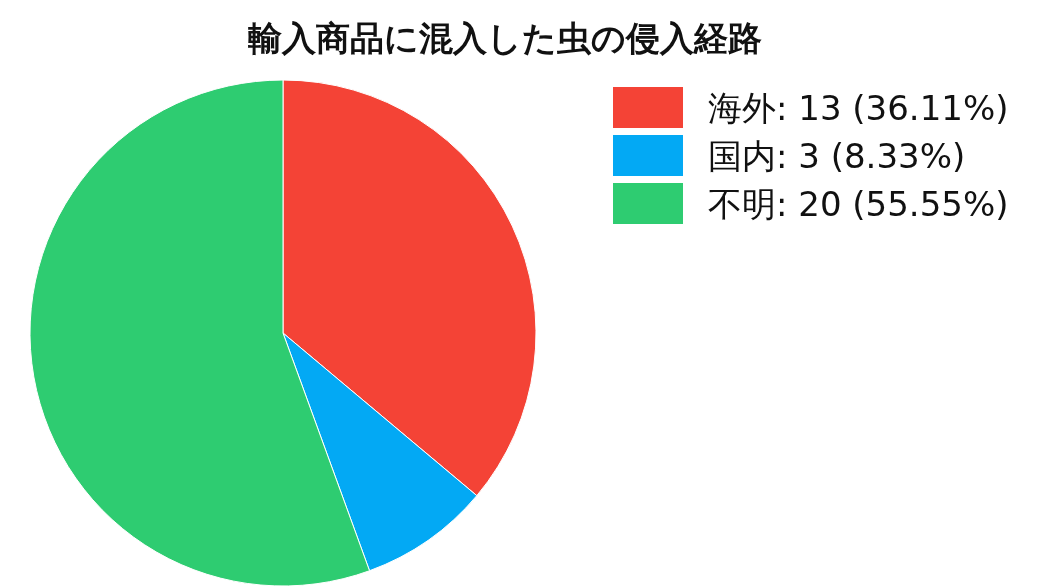  What do you see at coordinates (858, 204) in the screenshot?
I see `legend-label: 不明: 20 (55.55%)` at bounding box center [858, 204].